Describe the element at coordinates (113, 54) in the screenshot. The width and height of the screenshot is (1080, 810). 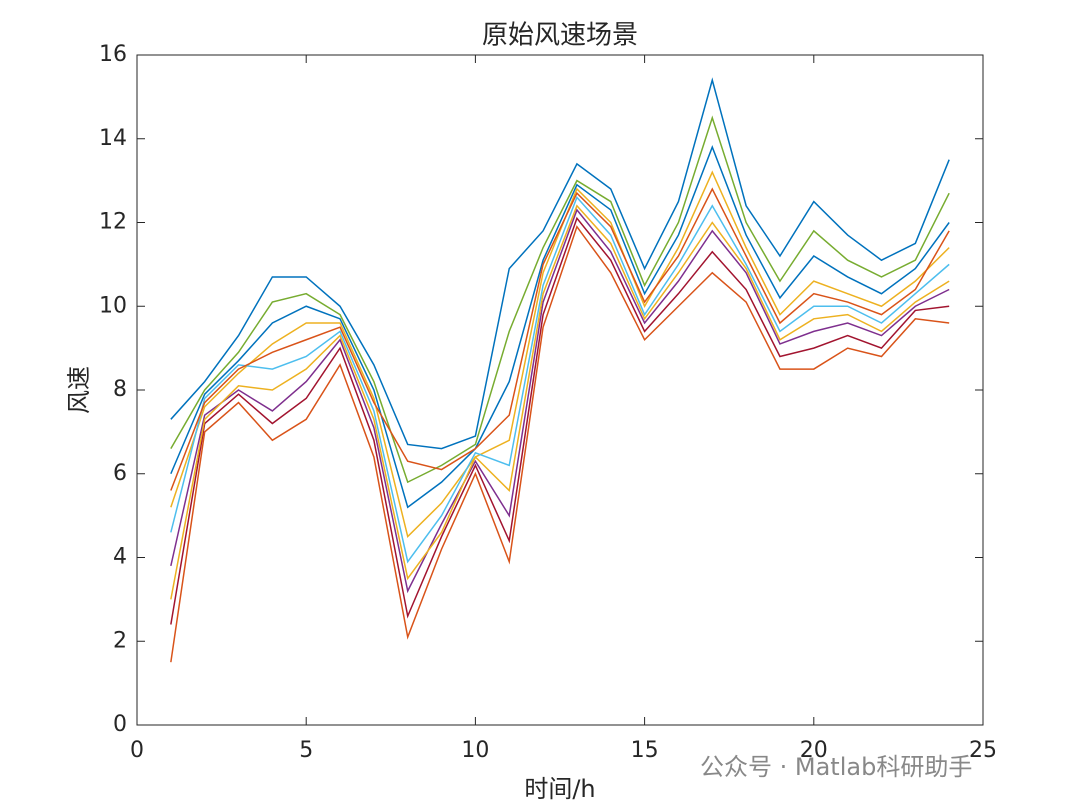
I see `y-tick-label: 16` at that location.